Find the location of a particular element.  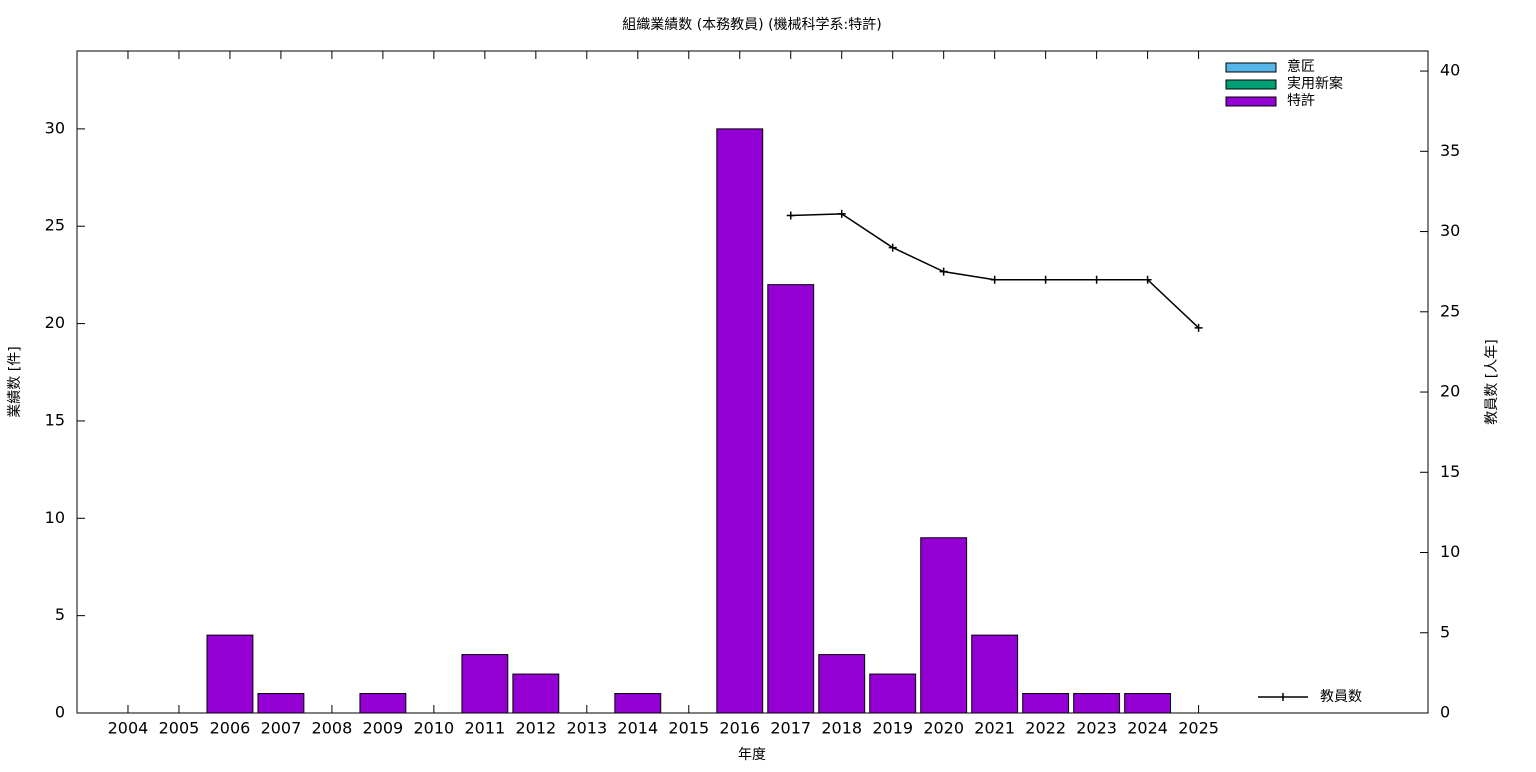

line is located at coordinates (995, 271).